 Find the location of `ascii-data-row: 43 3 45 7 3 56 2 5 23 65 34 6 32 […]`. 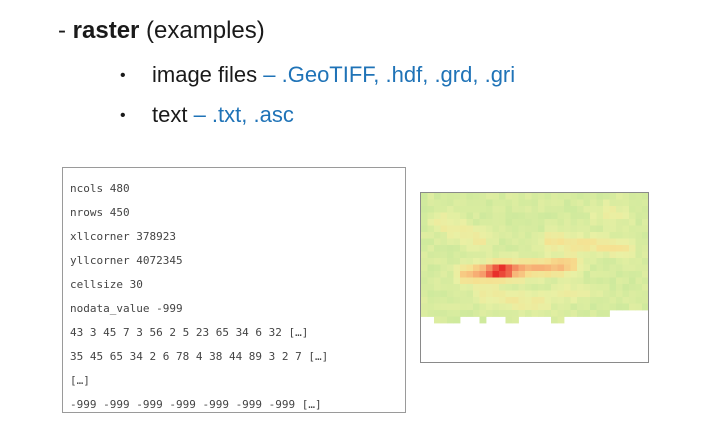

ascii-data-row: 43 3 45 7 3 56 2 5 23 65 34 6 32 […] is located at coordinates (189, 332).